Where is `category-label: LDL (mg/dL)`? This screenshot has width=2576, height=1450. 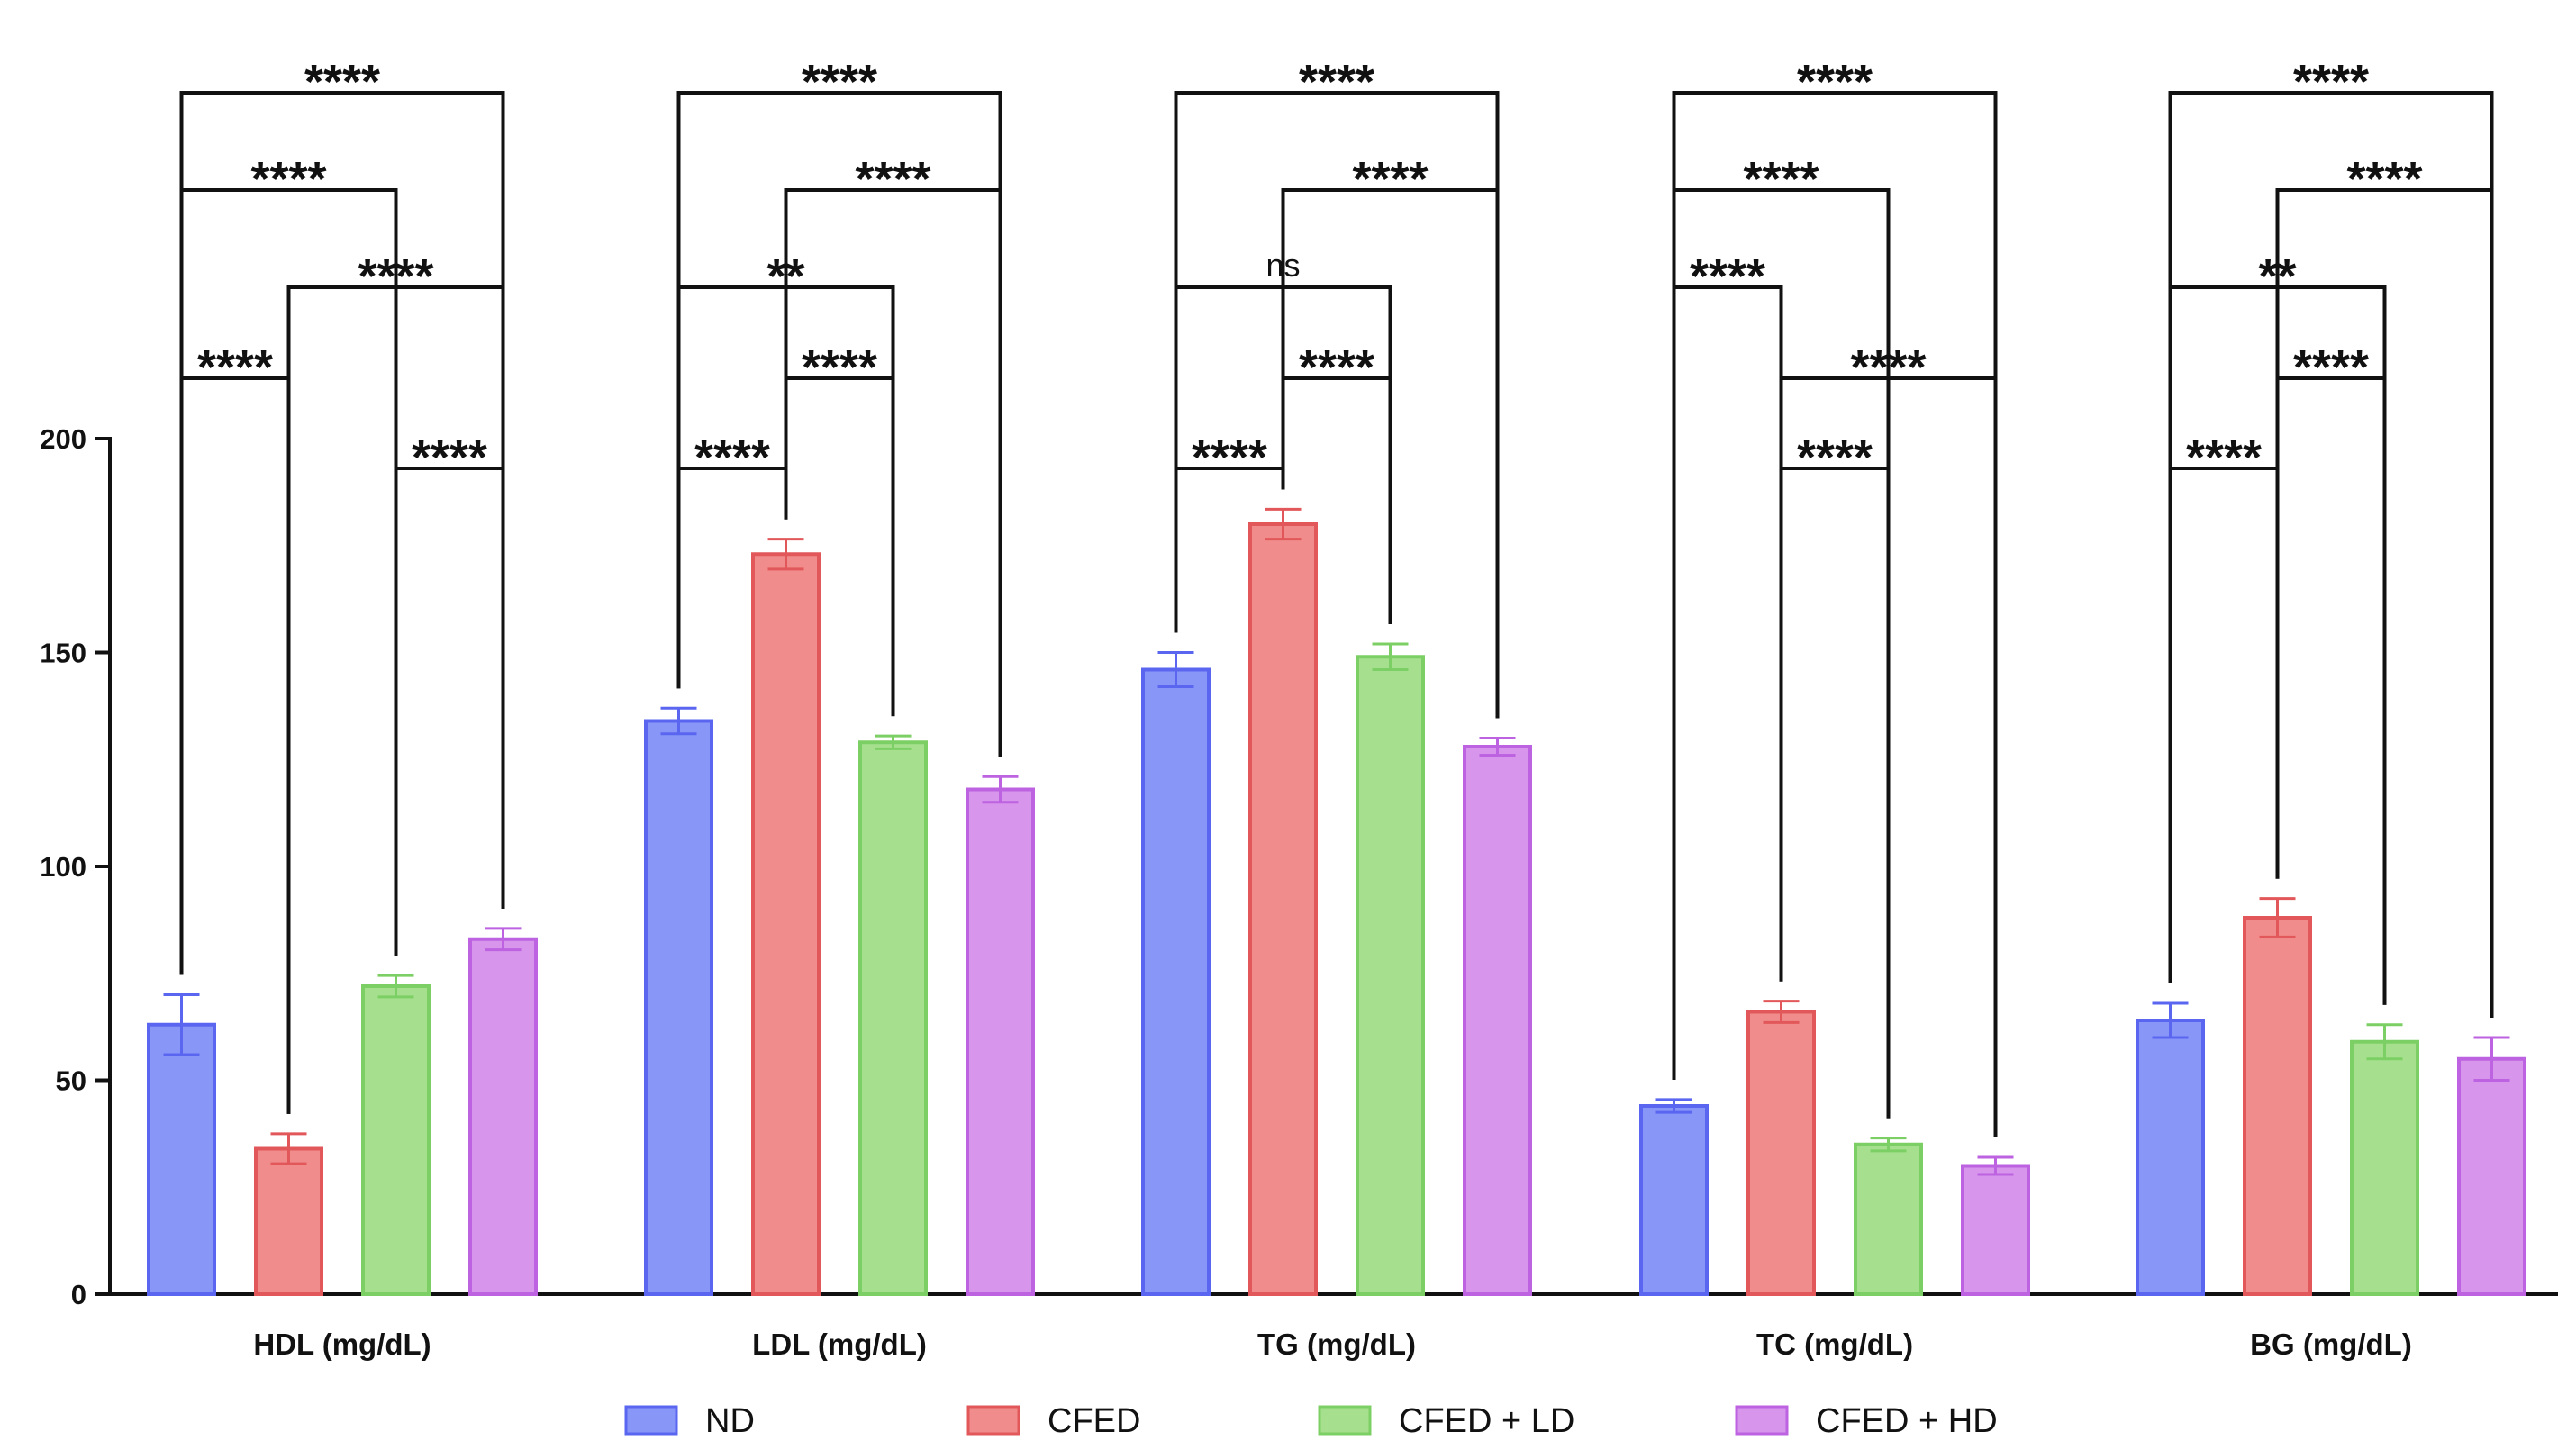 category-label: LDL (mg/dL) is located at coordinates (839, 1345).